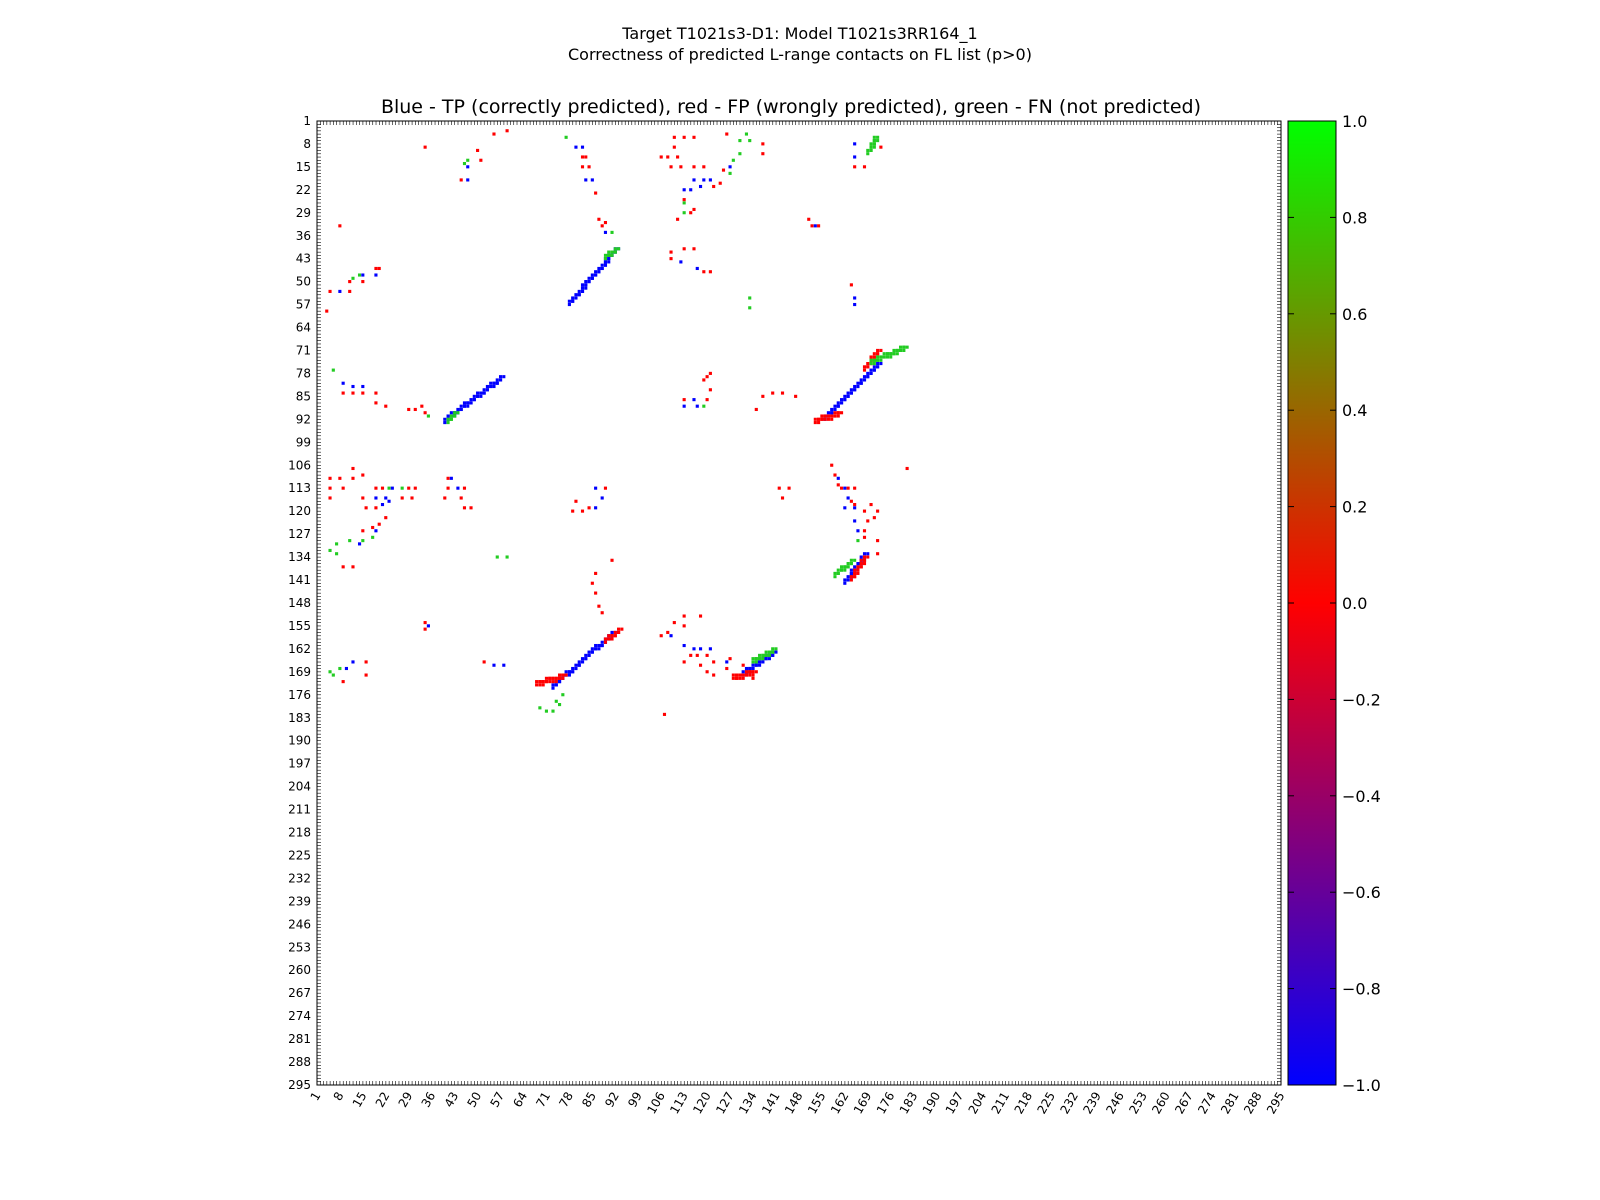 The width and height of the screenshot is (1600, 1200). What do you see at coordinates (299, 970) in the screenshot?
I see `y-tick-label: 260` at bounding box center [299, 970].